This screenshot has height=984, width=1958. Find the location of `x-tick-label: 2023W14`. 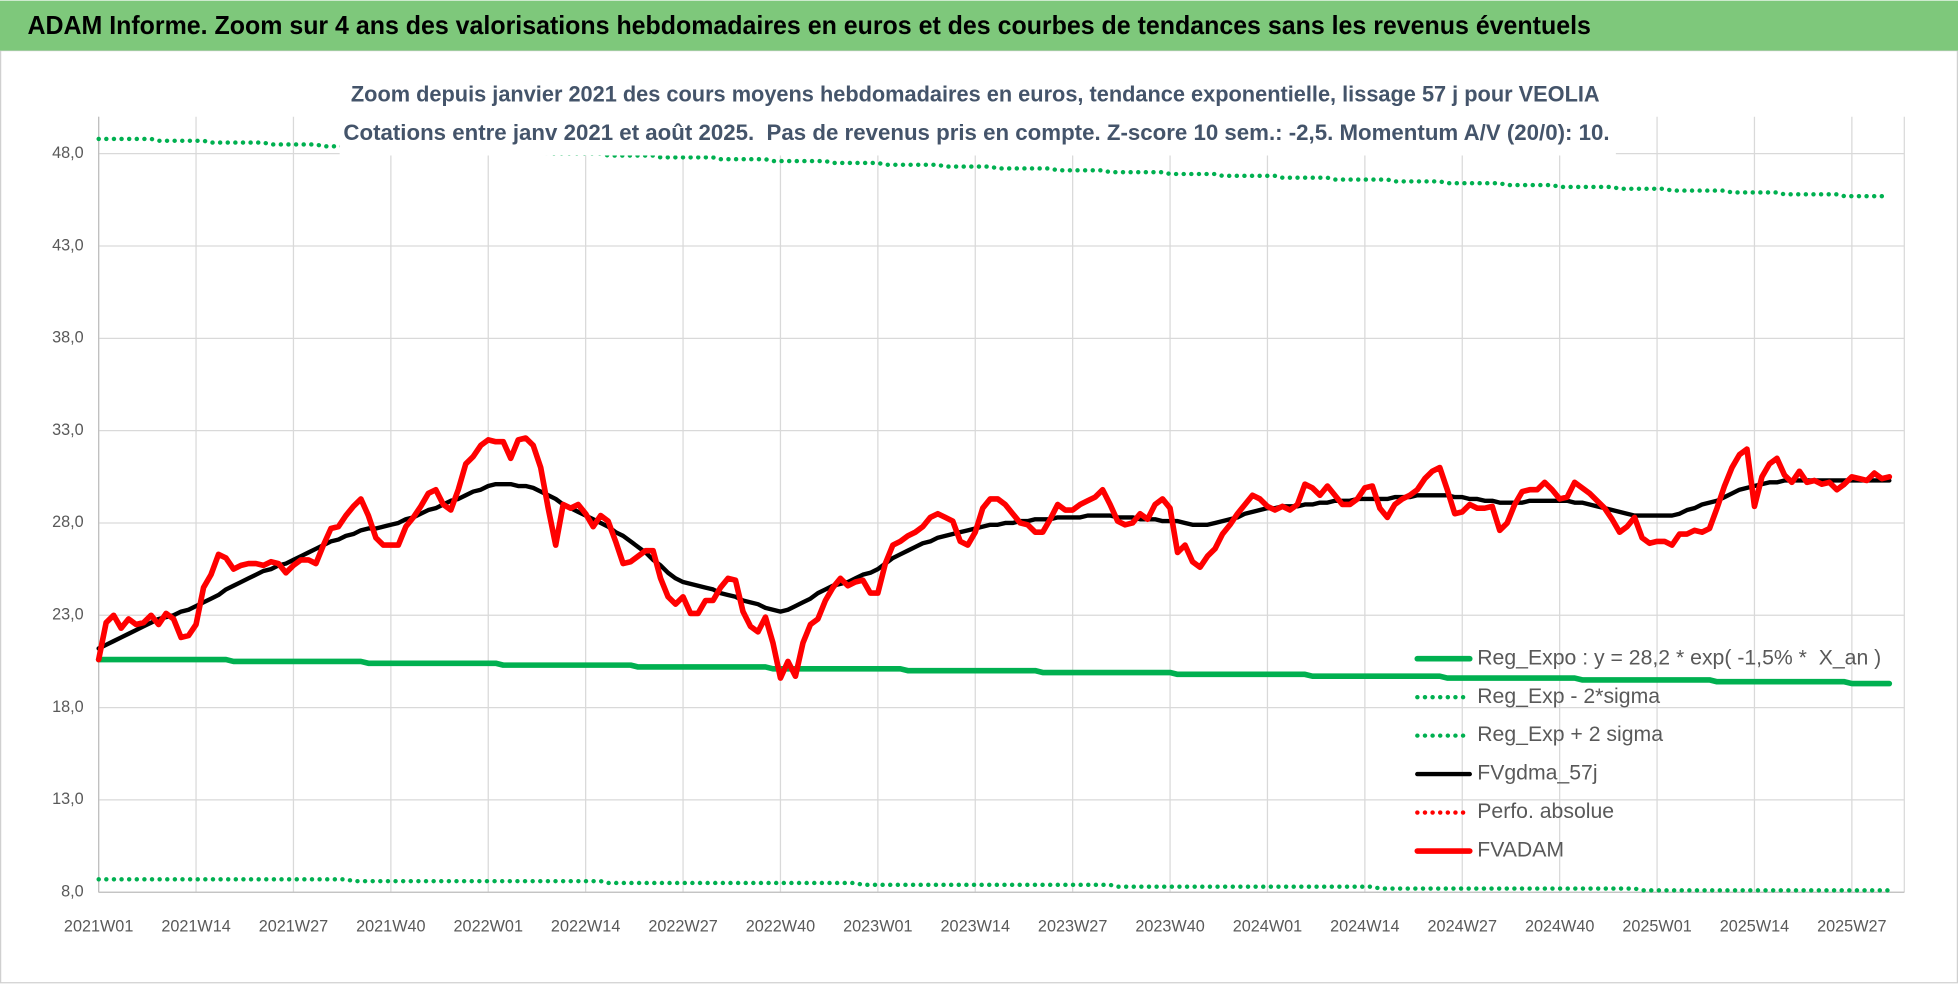

x-tick-label: 2023W14 is located at coordinates (975, 926).